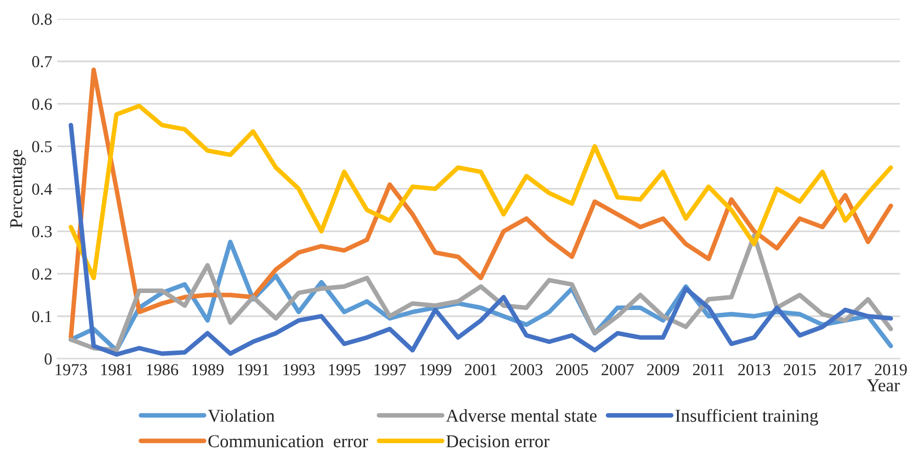 The image size is (923, 472). Describe the element at coordinates (241, 415) in the screenshot. I see `legend-label: Violation` at that location.